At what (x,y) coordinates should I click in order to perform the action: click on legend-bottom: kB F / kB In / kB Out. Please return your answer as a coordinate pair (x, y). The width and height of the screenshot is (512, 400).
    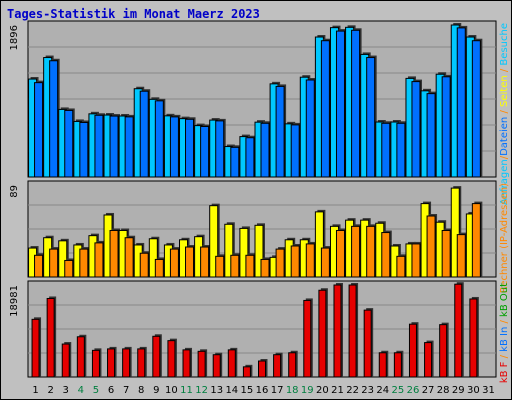
    Looking at the image, I should click on (504, 333).